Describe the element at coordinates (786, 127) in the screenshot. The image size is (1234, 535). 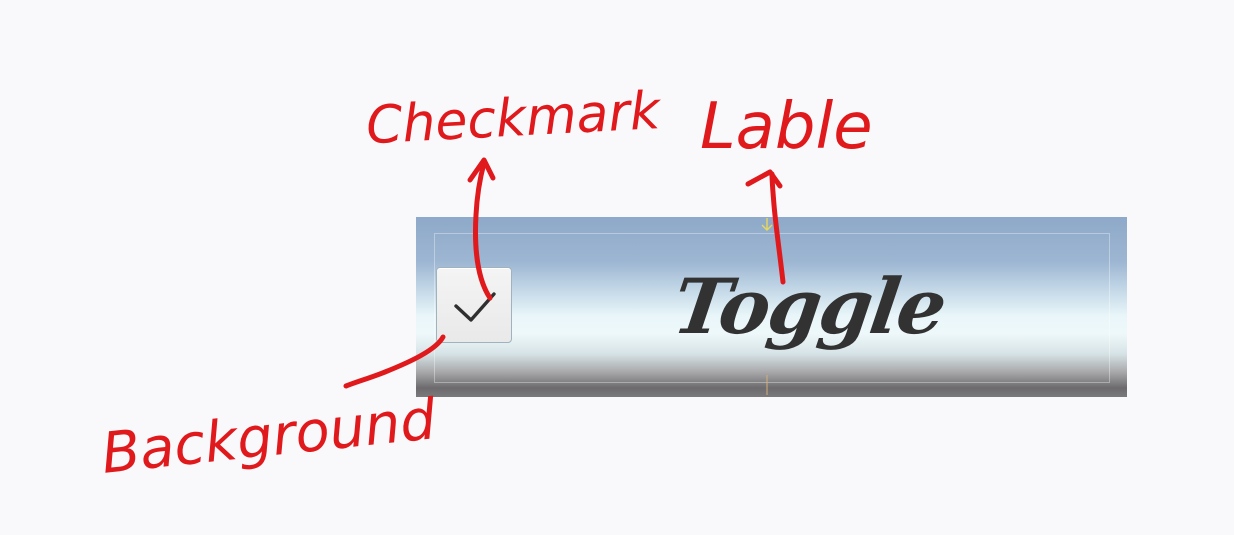
I see `annotation-label: Lable` at that location.